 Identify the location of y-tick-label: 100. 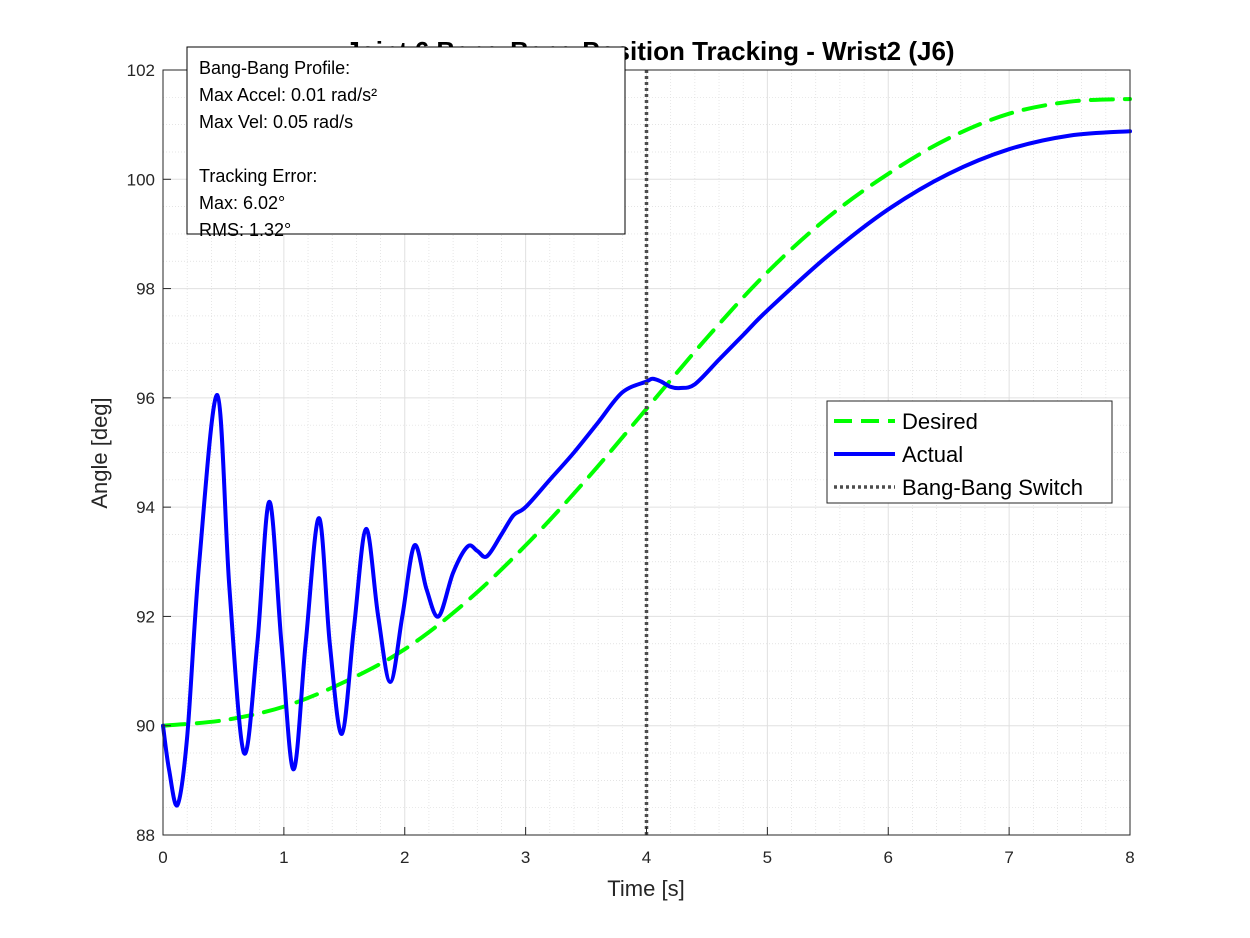
(141, 179).